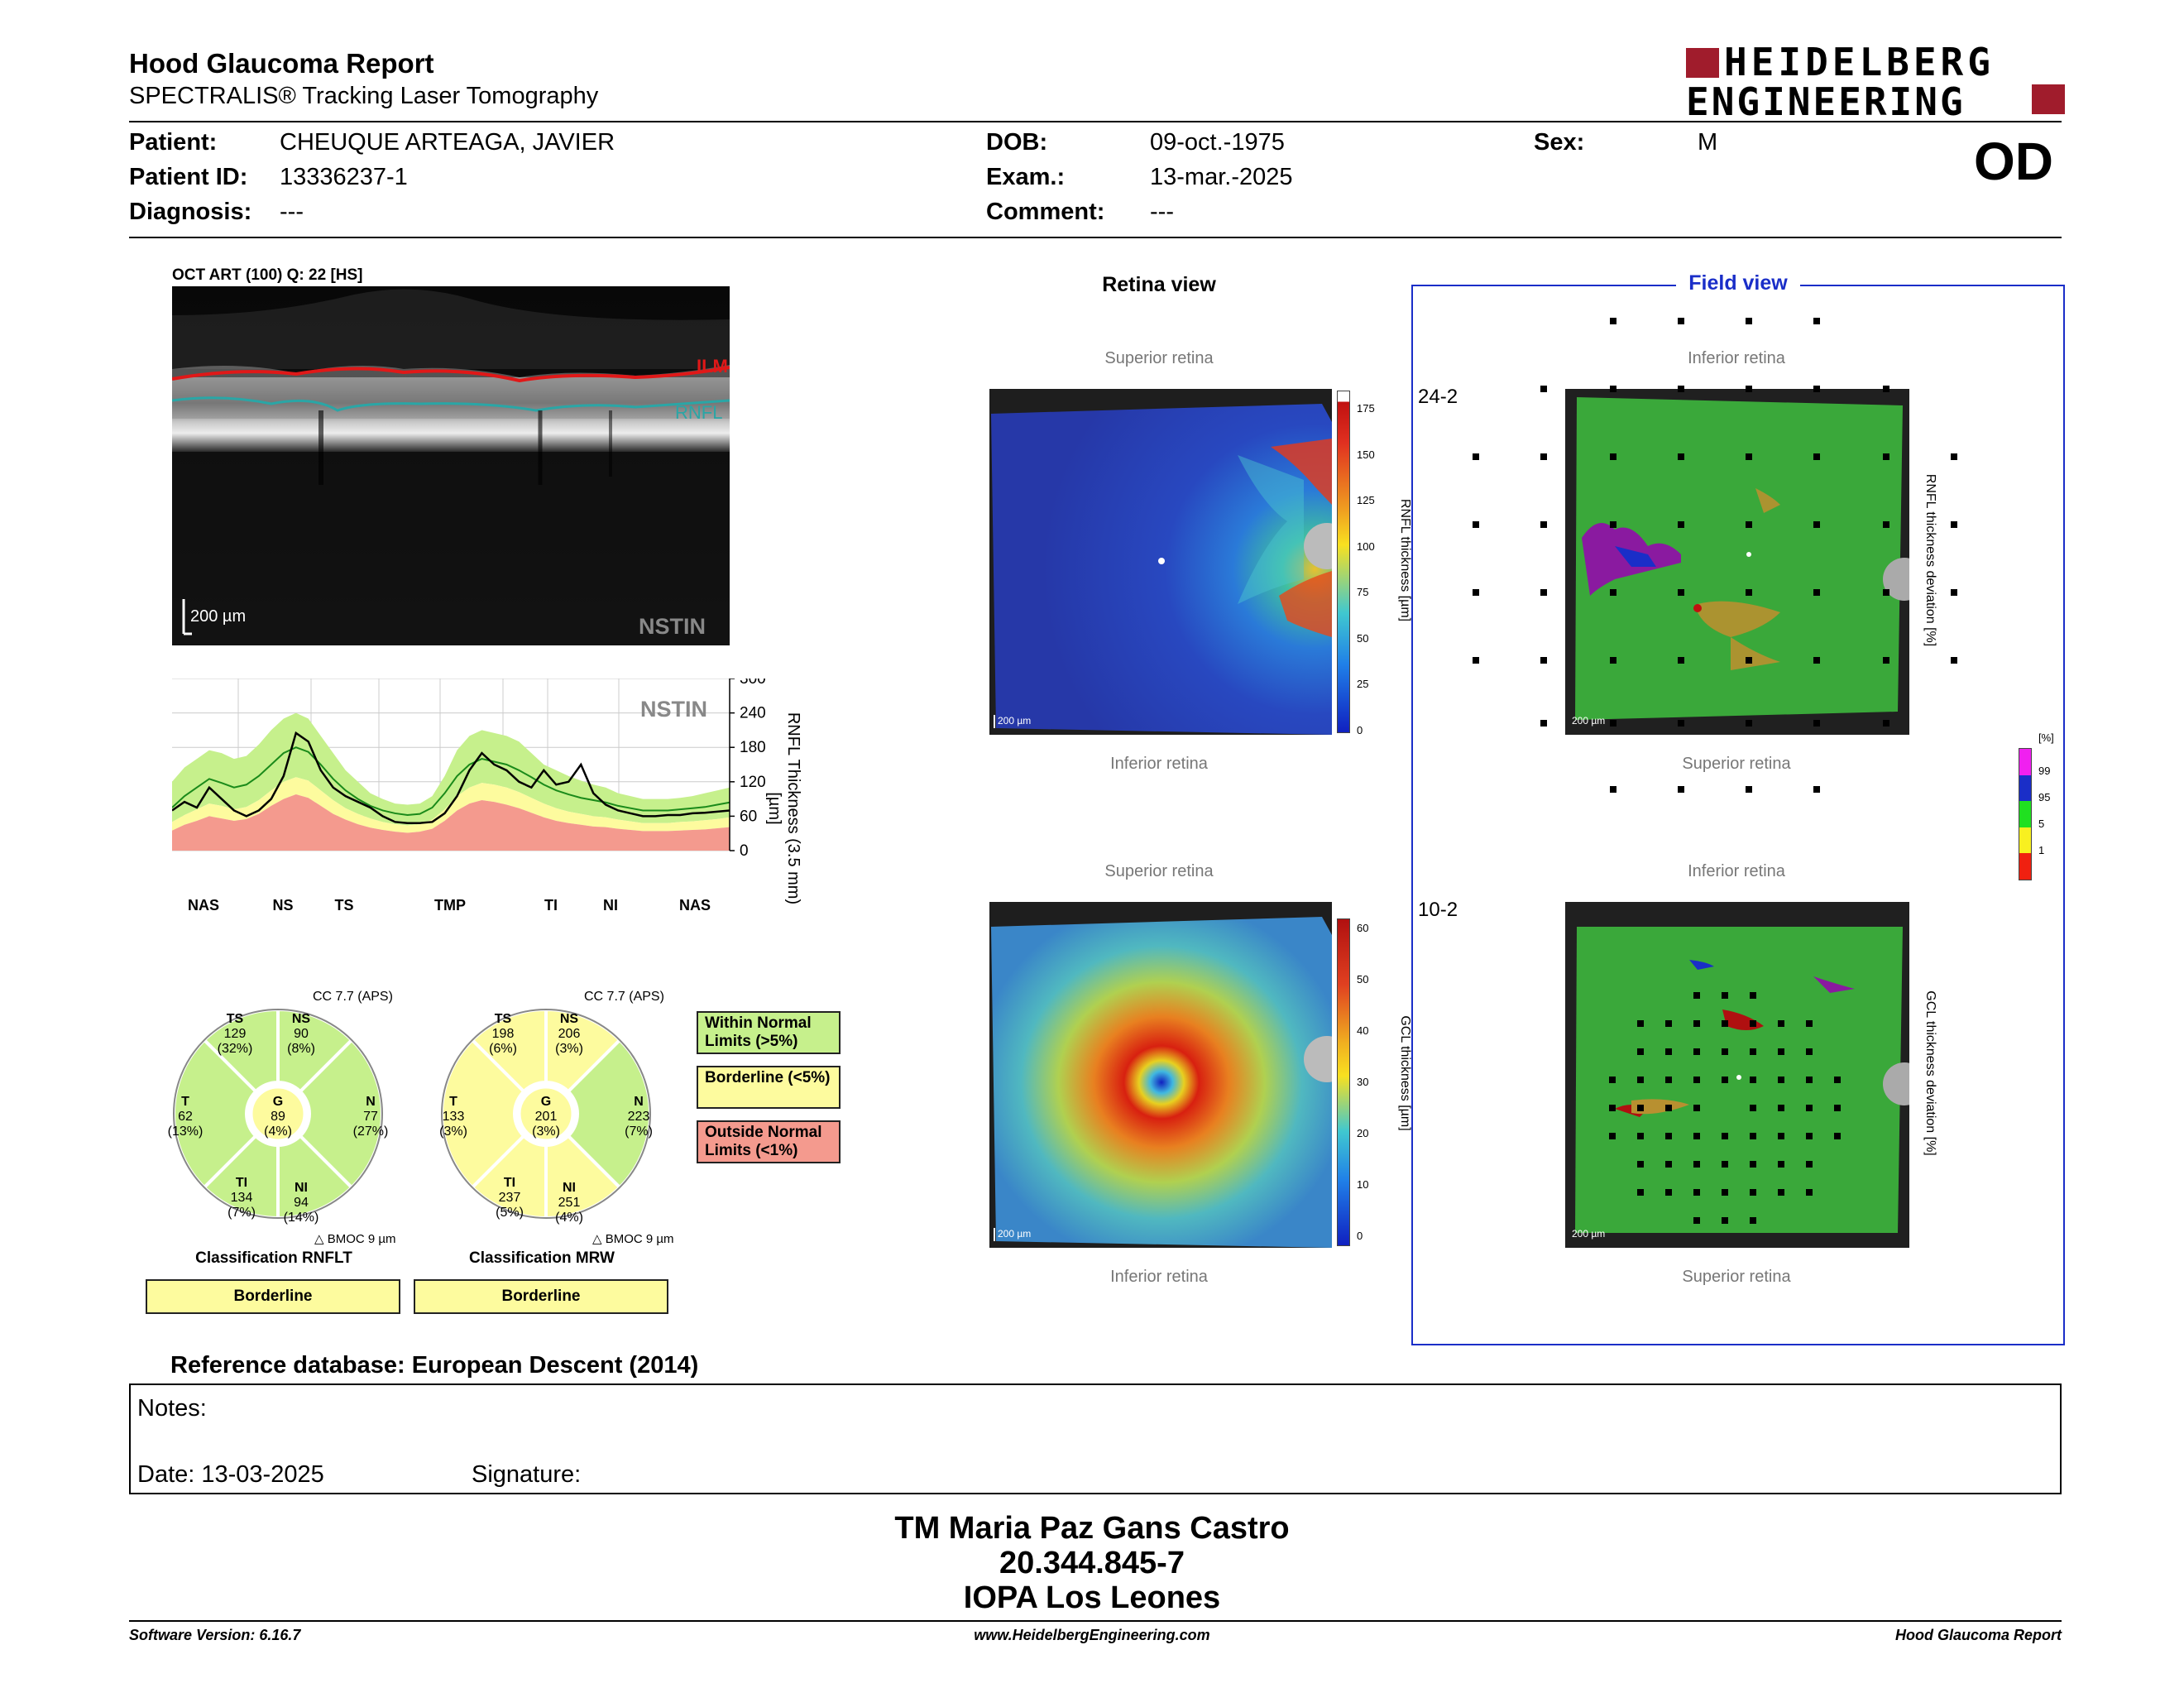 This screenshot has width=2184, height=1688. I want to click on field-242-bottom-label: Superior retina, so click(1736, 764).